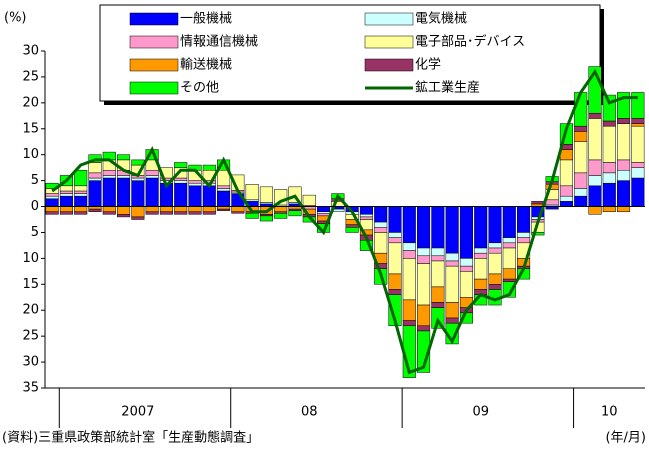 Image resolution: width=649 pixels, height=455 pixels. Describe the element at coordinates (130, 438) in the screenshot. I see `source: (資料)三重県政策部統計室「生産動態調査」` at that location.